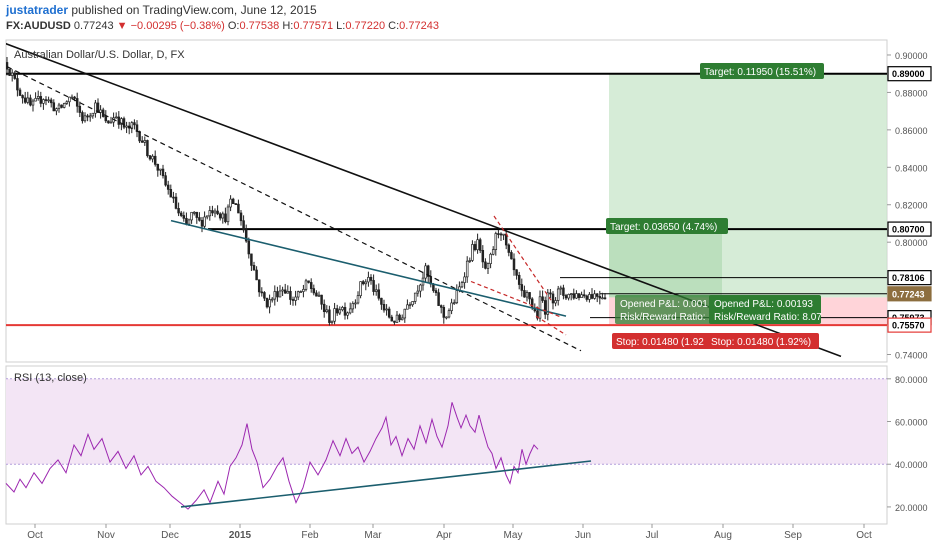  Describe the element at coordinates (368, 268) in the screenshot. I see `trendline-support-teal` at that location.